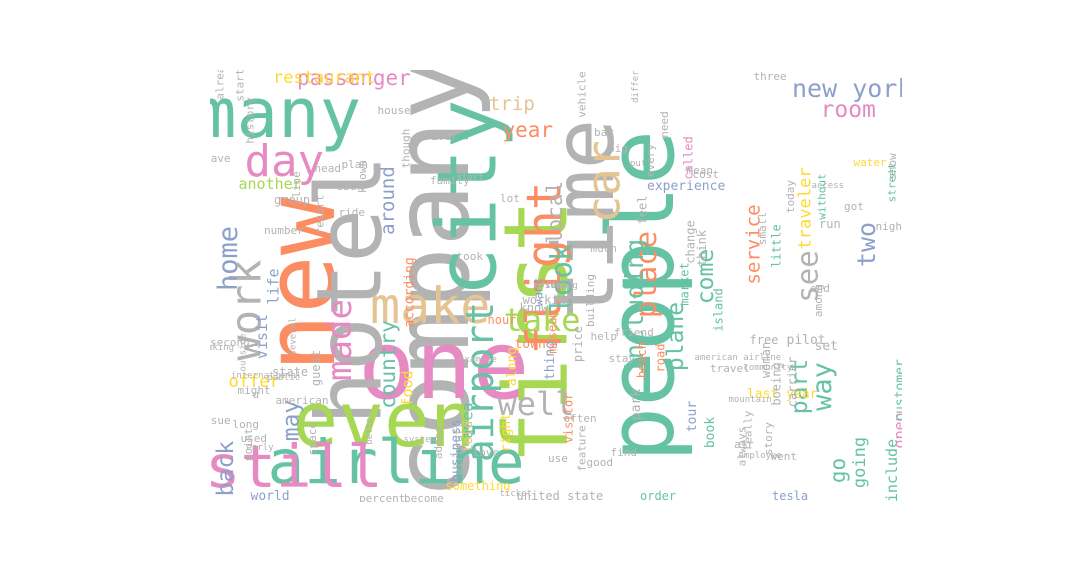 This screenshot has width=1080, height=576. Describe the element at coordinates (296, 184) in the screenshot. I see `word-line: line` at that location.